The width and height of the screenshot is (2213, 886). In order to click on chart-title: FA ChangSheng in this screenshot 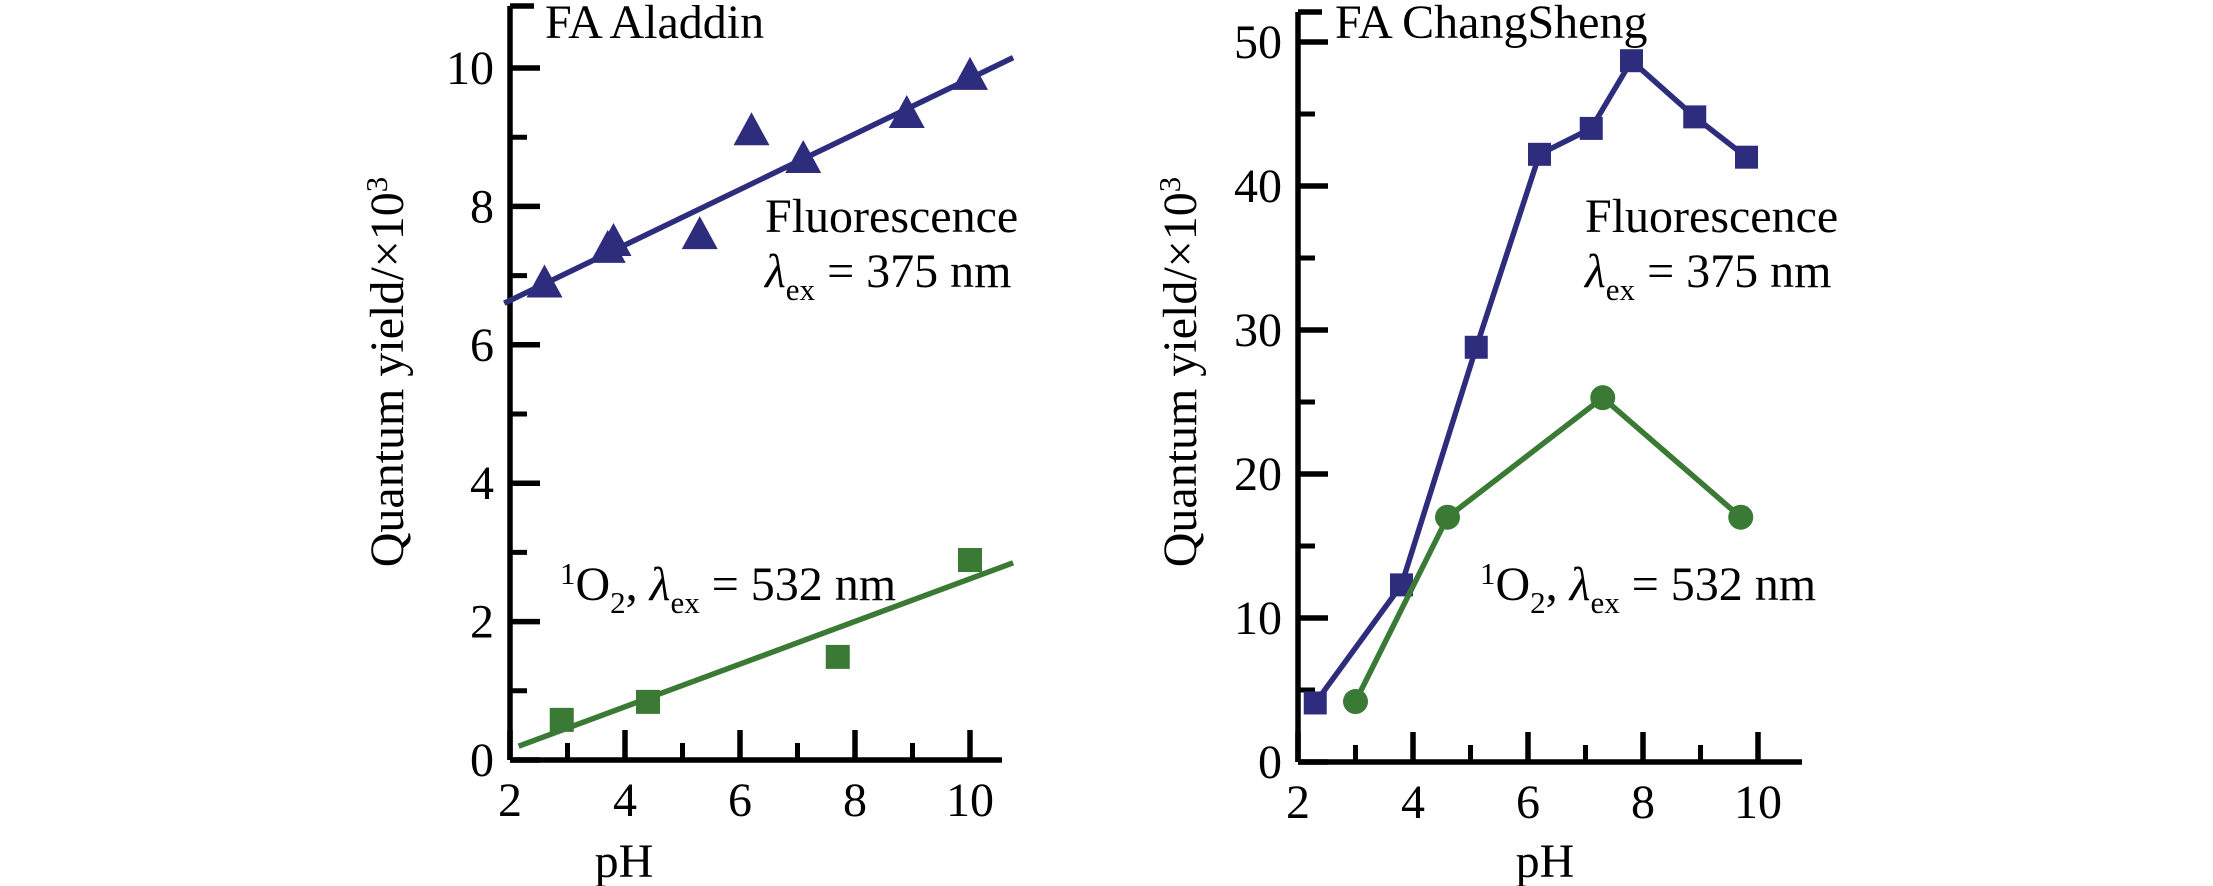, I will do `click(1491, 24)`.